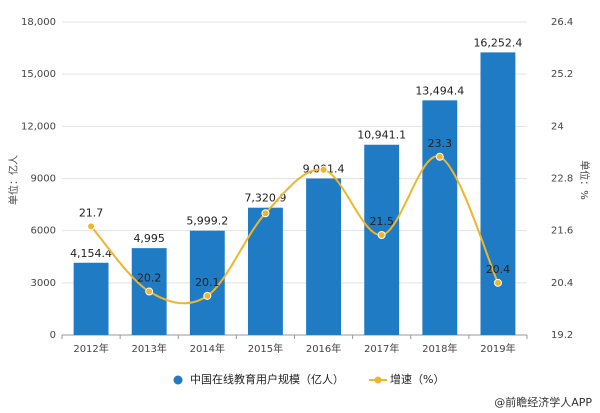 The image size is (600, 413). What do you see at coordinates (381, 135) in the screenshot?
I see `bar-value-label: 10,941.1` at bounding box center [381, 135].